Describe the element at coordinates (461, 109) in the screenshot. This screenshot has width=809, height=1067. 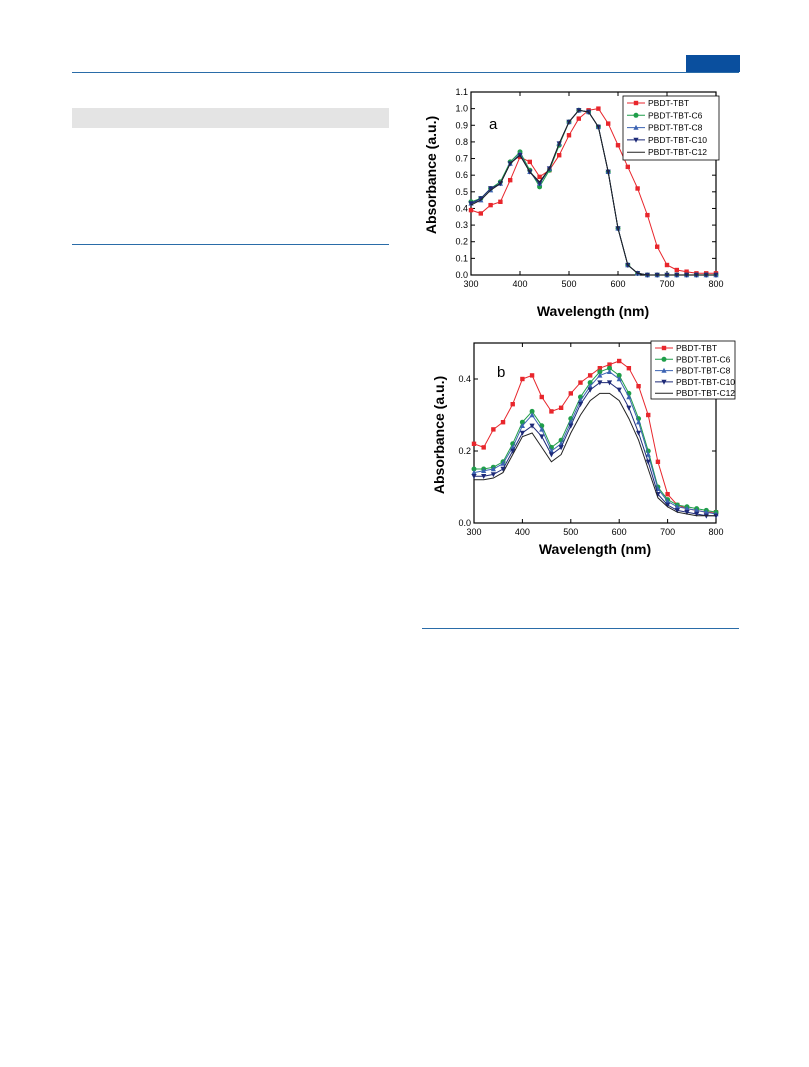
I see `y-tick-label: 1.0` at that location.